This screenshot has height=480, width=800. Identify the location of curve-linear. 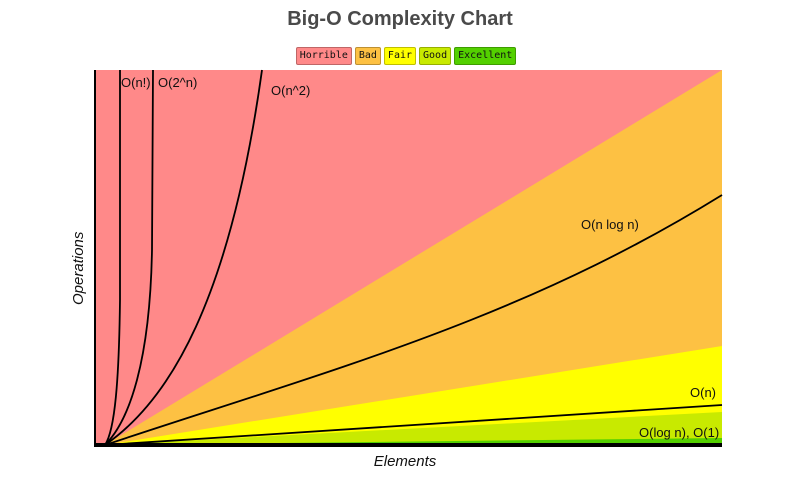
(413, 425).